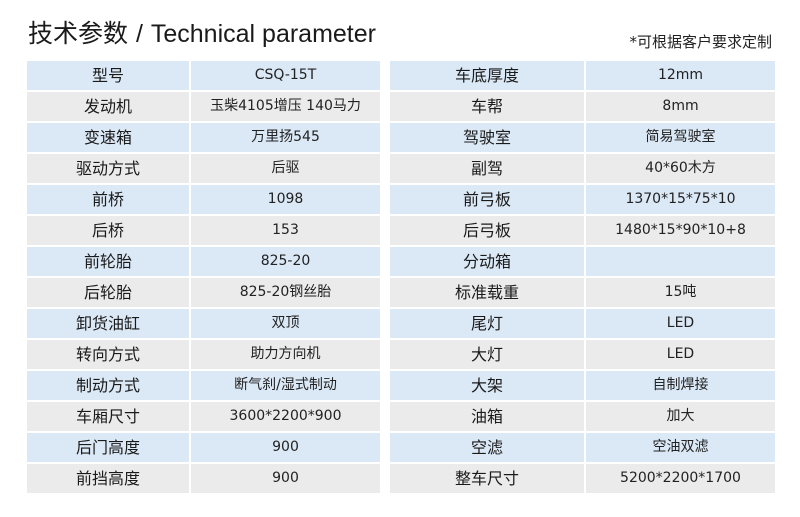 Image resolution: width=800 pixels, height=517 pixels. Describe the element at coordinates (285, 168) in the screenshot. I see `spec-value: 后驱` at that location.